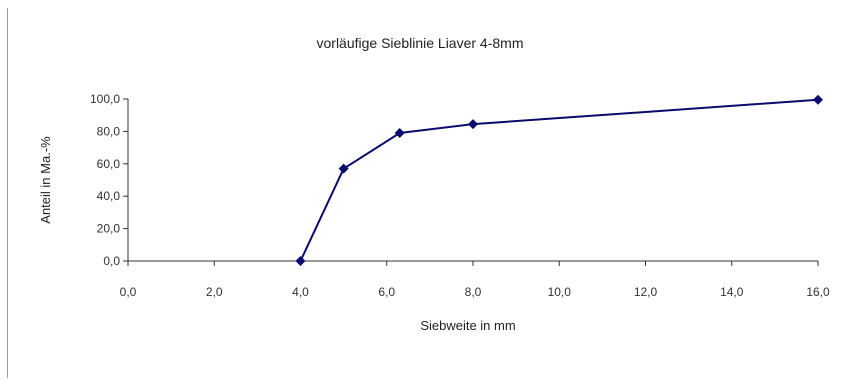  What do you see at coordinates (45, 180) in the screenshot?
I see `y-axis-label: Anteil in Ma.-%` at bounding box center [45, 180].